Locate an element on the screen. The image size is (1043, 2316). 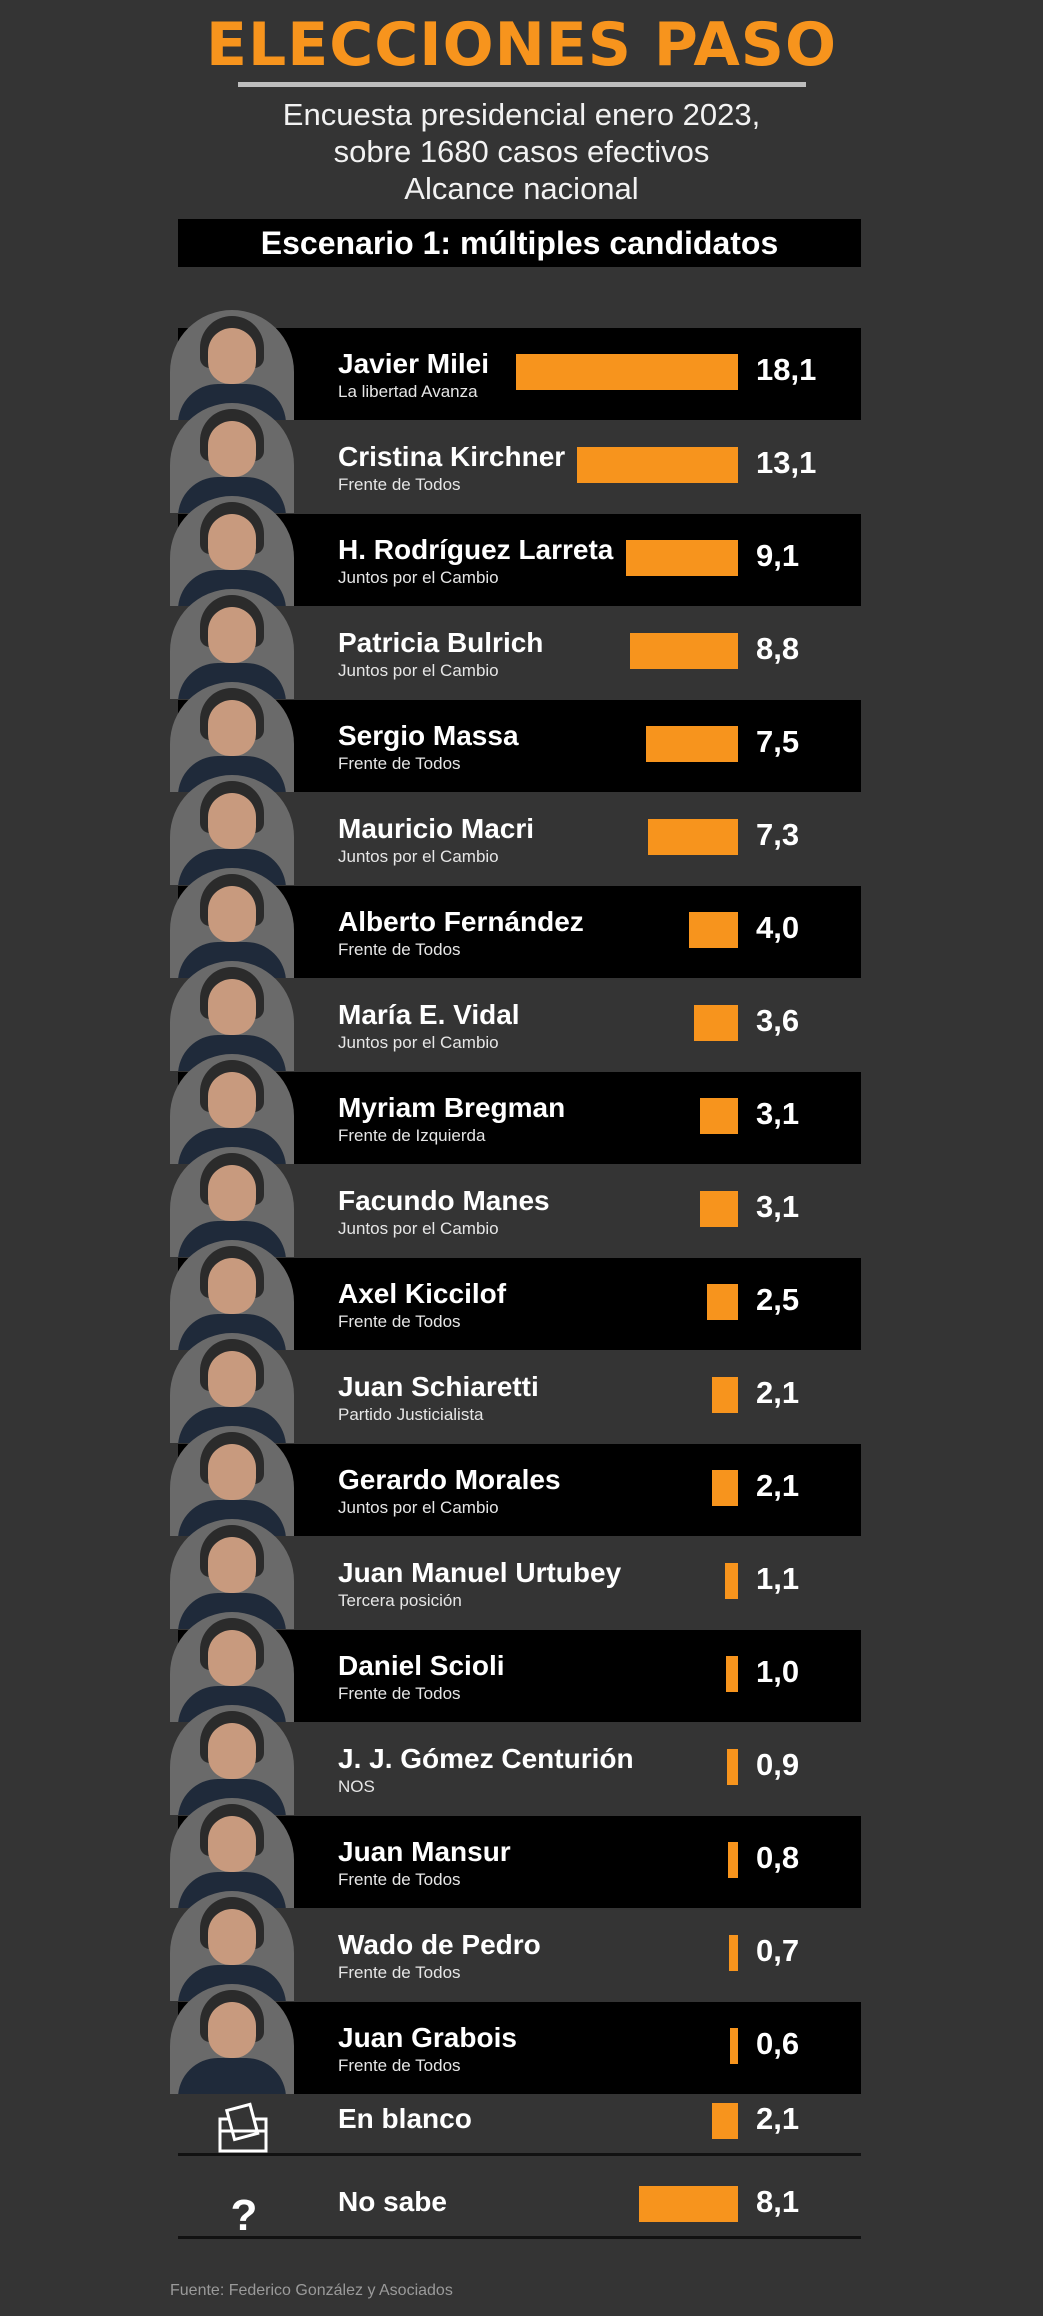
question-mark-icon: ? is located at coordinates (244, 2214).